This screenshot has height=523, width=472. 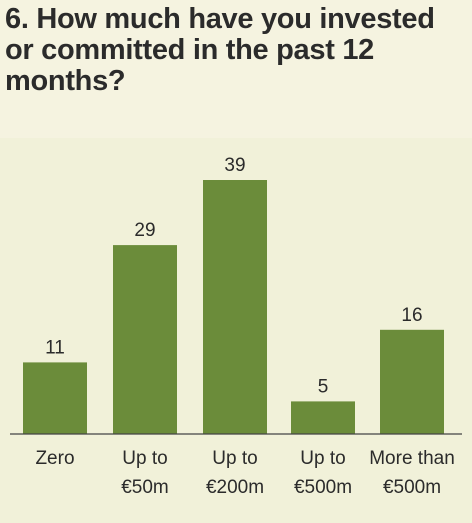 What do you see at coordinates (323, 473) in the screenshot?
I see `x-tick-label-3: Up to €500m` at bounding box center [323, 473].